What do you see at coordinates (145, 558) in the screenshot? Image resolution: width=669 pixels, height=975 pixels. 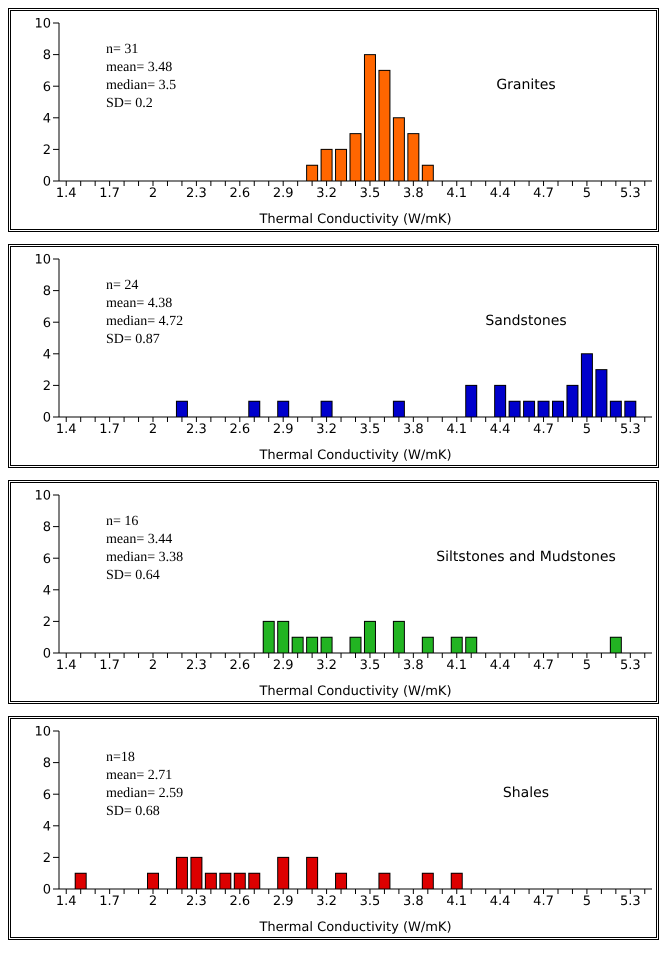 I see `annotation: median= 3.38` at bounding box center [145, 558].